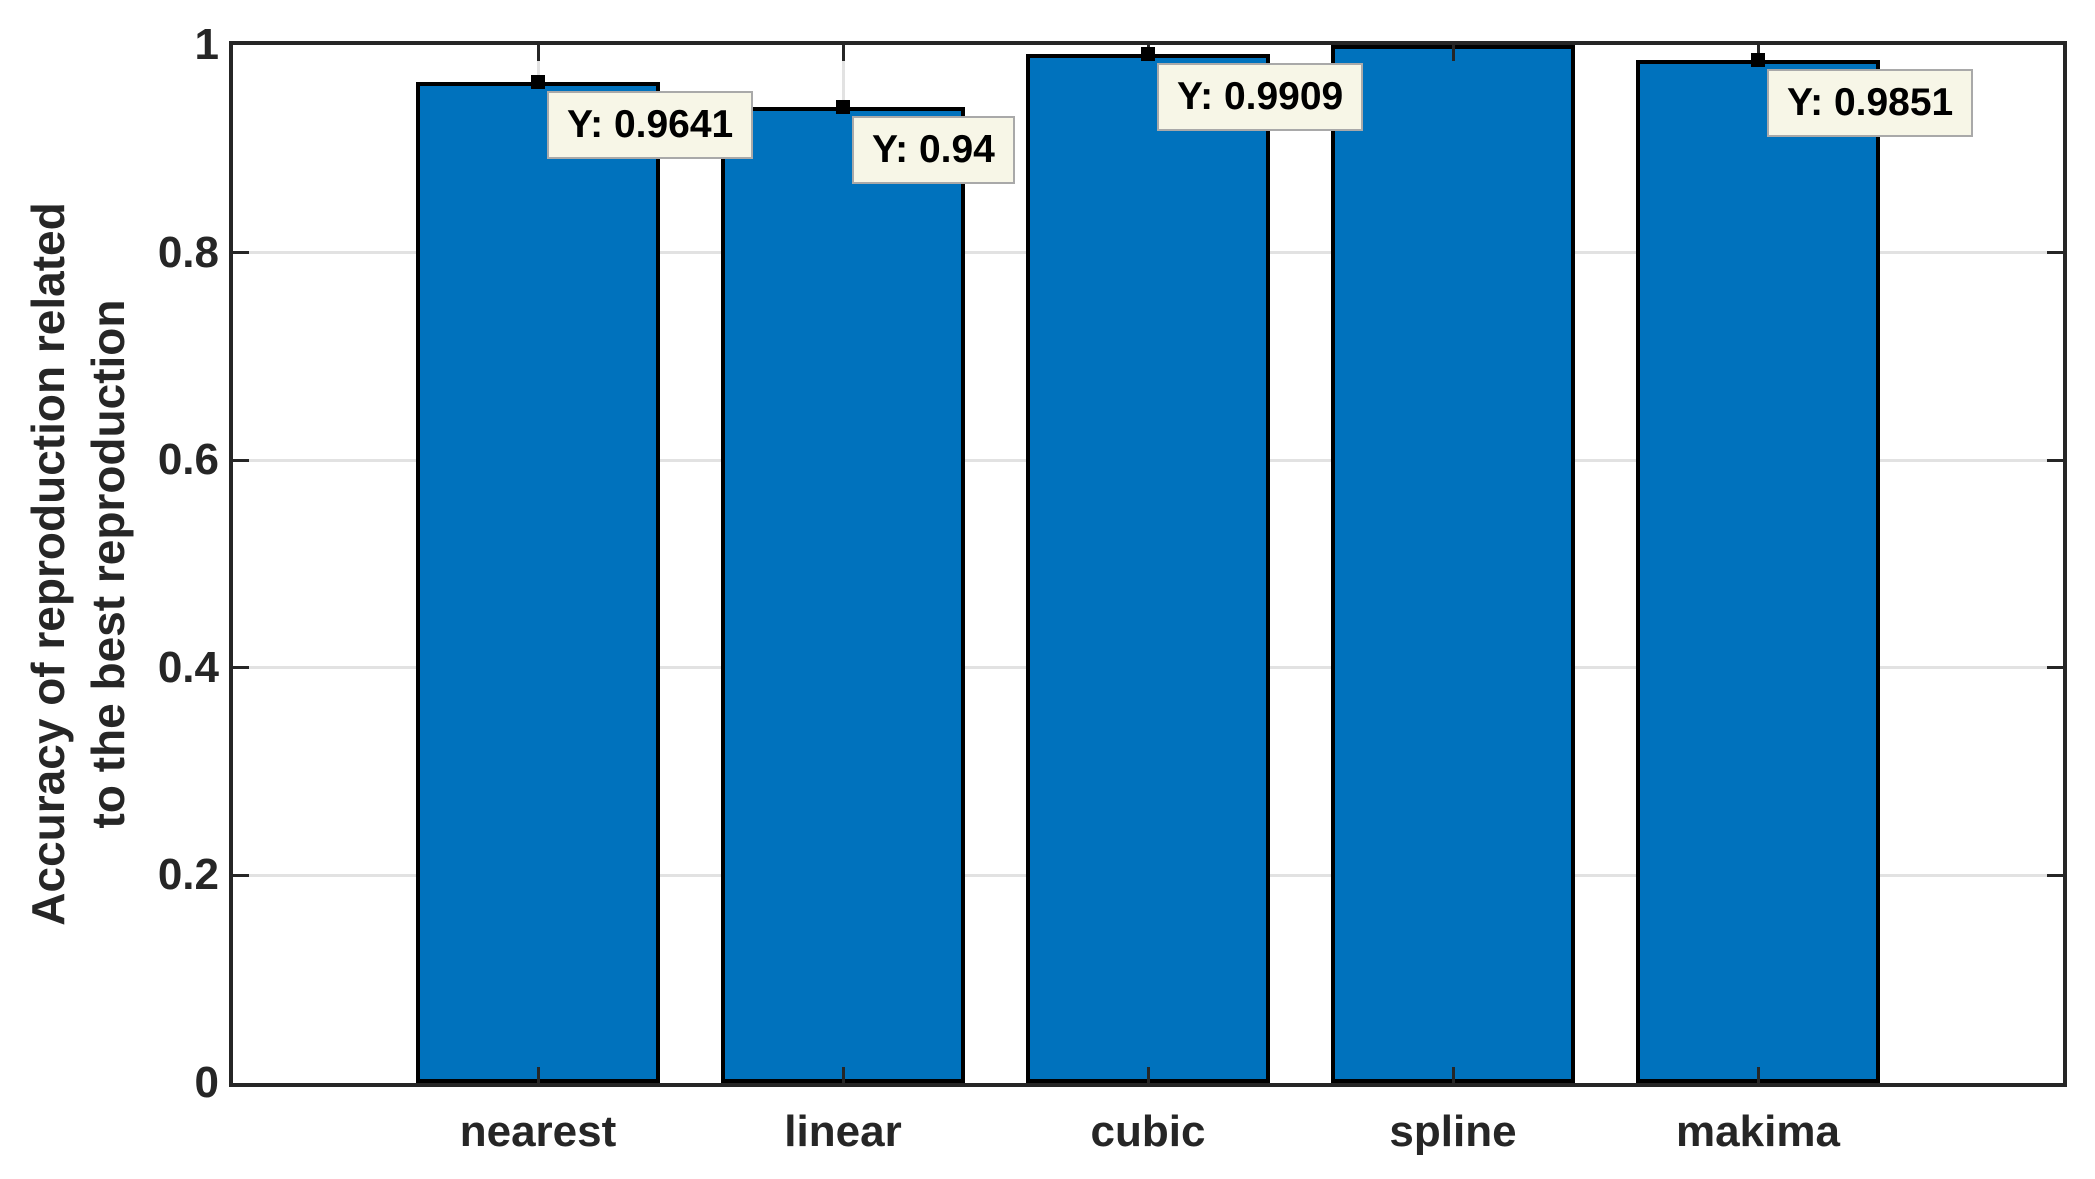  Describe the element at coordinates (538, 1131) in the screenshot. I see `x-tick-label-nearest: nearest` at that location.